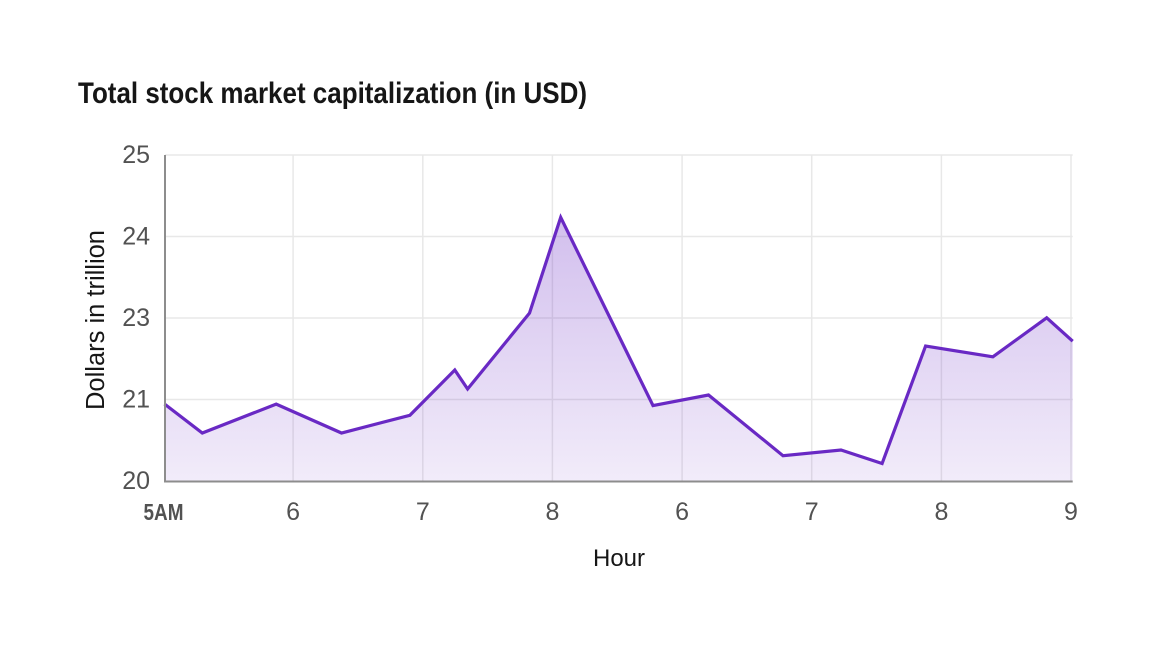 The height and width of the screenshot is (653, 1152). I want to click on svg-text: 20, so click(136, 481).